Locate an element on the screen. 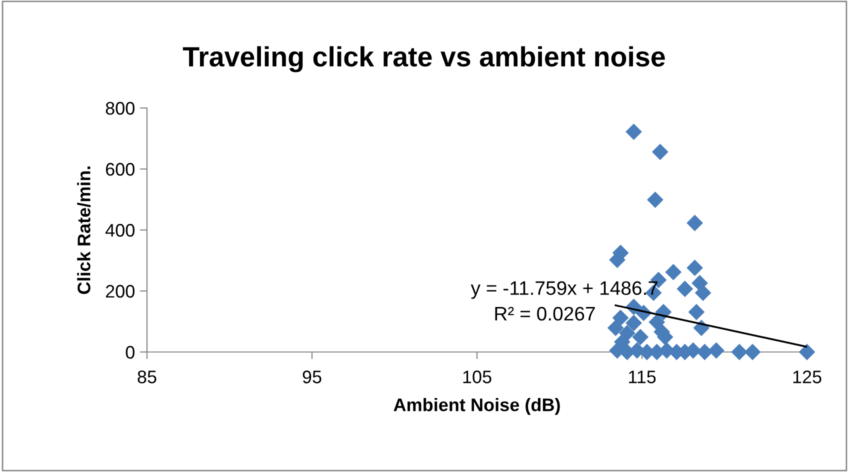 The height and width of the screenshot is (472, 849). x-axis-title: Ambient Noise (dB) is located at coordinates (477, 406).